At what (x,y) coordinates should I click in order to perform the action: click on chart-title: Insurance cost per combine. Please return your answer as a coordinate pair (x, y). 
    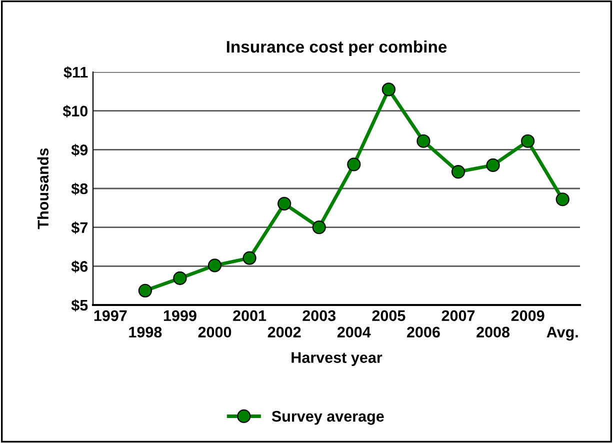
    Looking at the image, I should click on (336, 48).